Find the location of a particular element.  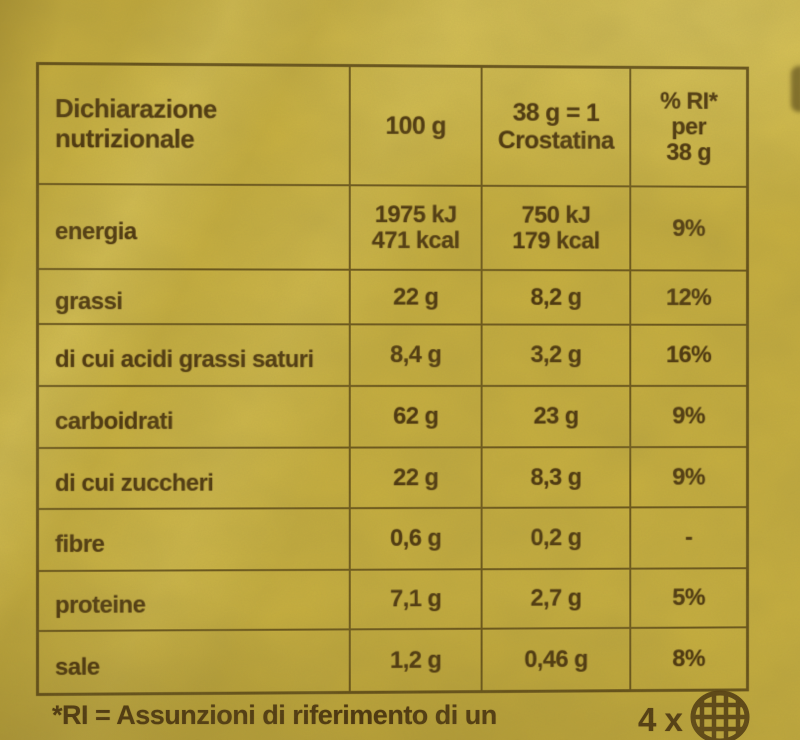

value-per-portion: 8,2 g is located at coordinates (555, 297).